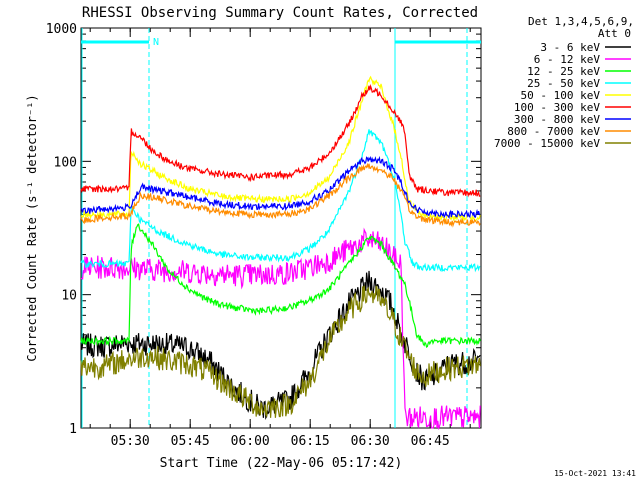 This screenshot has width=640, height=480. What do you see at coordinates (581, 21) in the screenshot?
I see `legend-header-detectors: Det 1,3,4,5,6,9,` at bounding box center [581, 21].